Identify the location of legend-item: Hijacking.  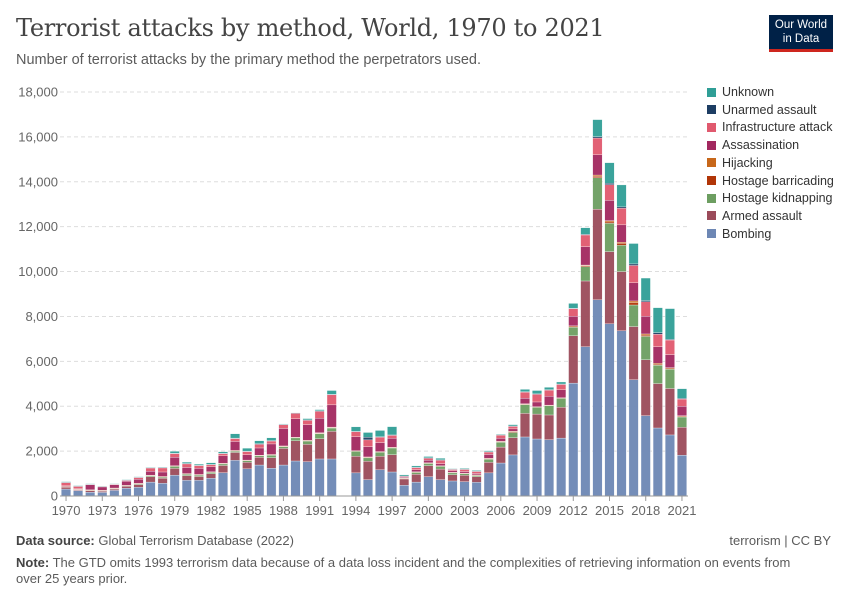
(740, 163).